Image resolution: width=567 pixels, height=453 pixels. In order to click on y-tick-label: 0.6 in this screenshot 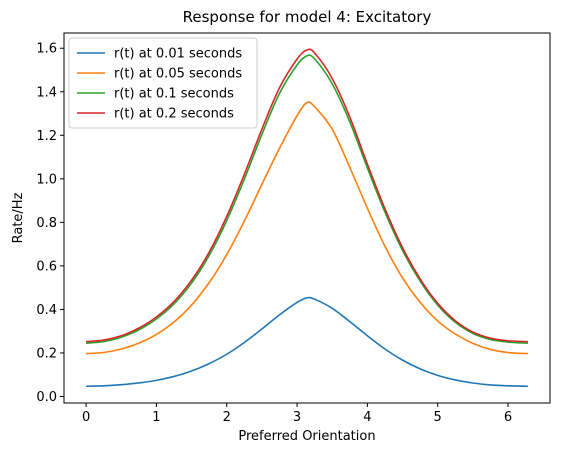, I will do `click(46, 266)`.